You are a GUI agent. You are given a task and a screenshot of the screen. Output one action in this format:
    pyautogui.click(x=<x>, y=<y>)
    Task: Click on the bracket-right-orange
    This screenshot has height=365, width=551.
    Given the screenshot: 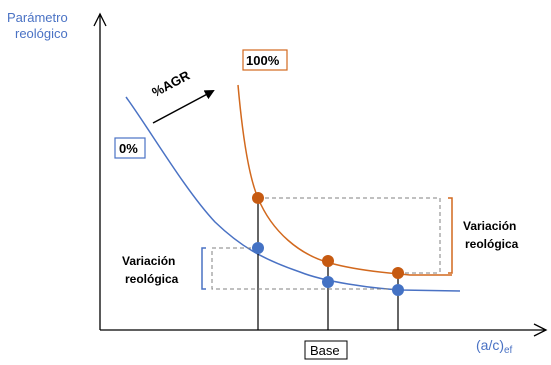 What is the action you would take?
    pyautogui.click(x=450, y=235)
    